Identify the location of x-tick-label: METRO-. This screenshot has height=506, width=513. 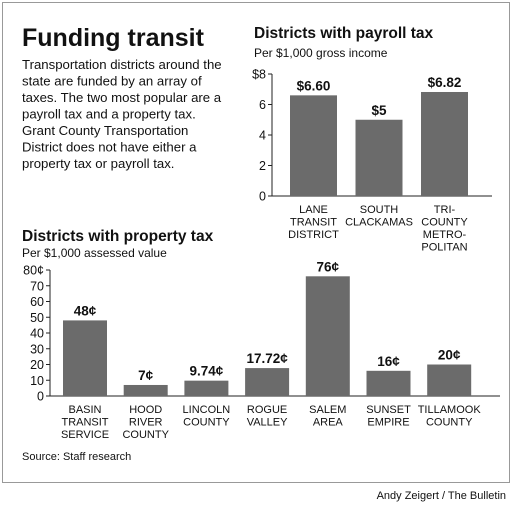
(445, 235).